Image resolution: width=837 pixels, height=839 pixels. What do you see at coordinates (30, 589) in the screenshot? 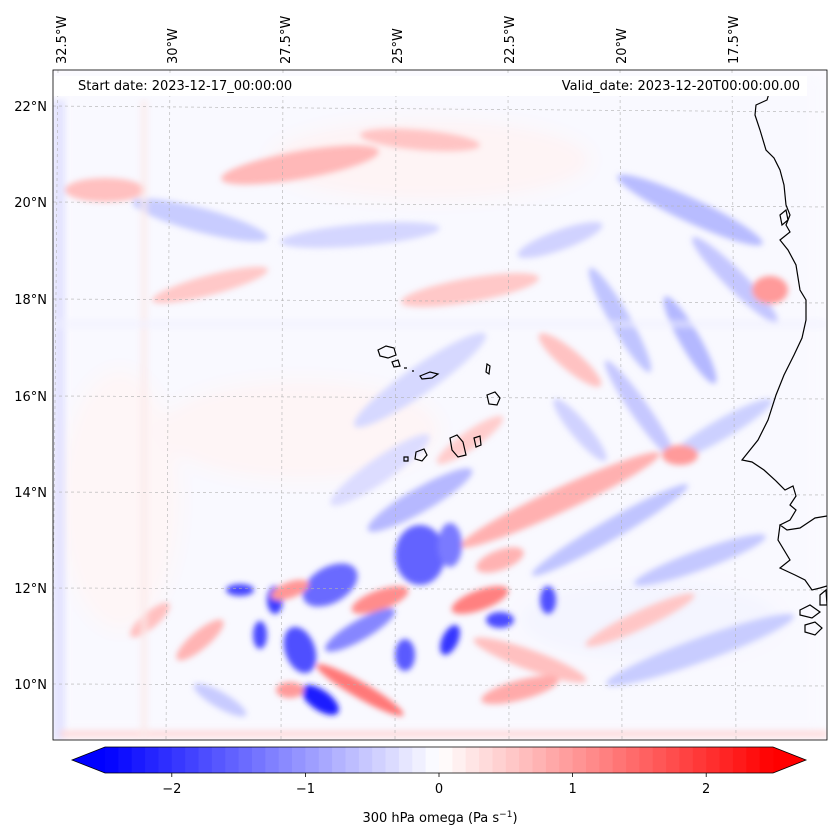
I see `lat-label: 12°N` at bounding box center [30, 589].